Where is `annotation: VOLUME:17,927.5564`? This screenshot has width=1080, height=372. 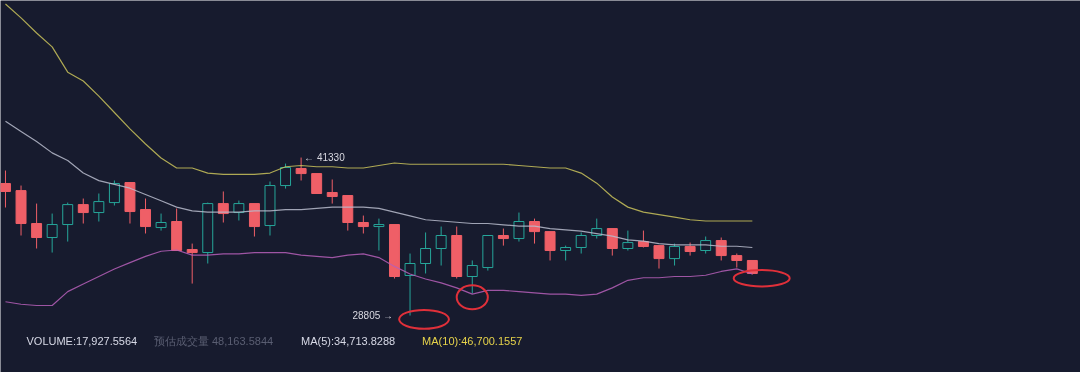 annotation: VOLUME:17,927.5564 is located at coordinates (82, 340).